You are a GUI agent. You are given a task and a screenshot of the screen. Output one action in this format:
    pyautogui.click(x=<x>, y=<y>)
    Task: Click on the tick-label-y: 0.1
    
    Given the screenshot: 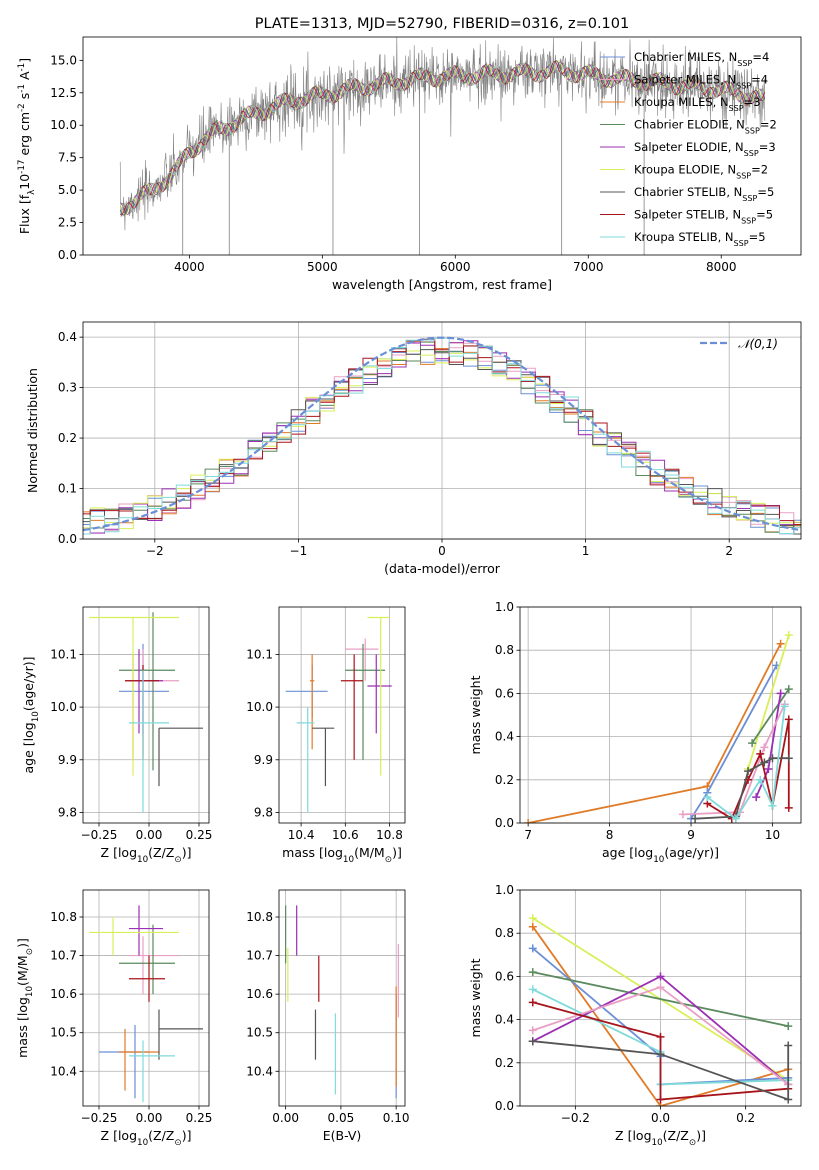 What is the action you would take?
    pyautogui.click(x=67, y=489)
    